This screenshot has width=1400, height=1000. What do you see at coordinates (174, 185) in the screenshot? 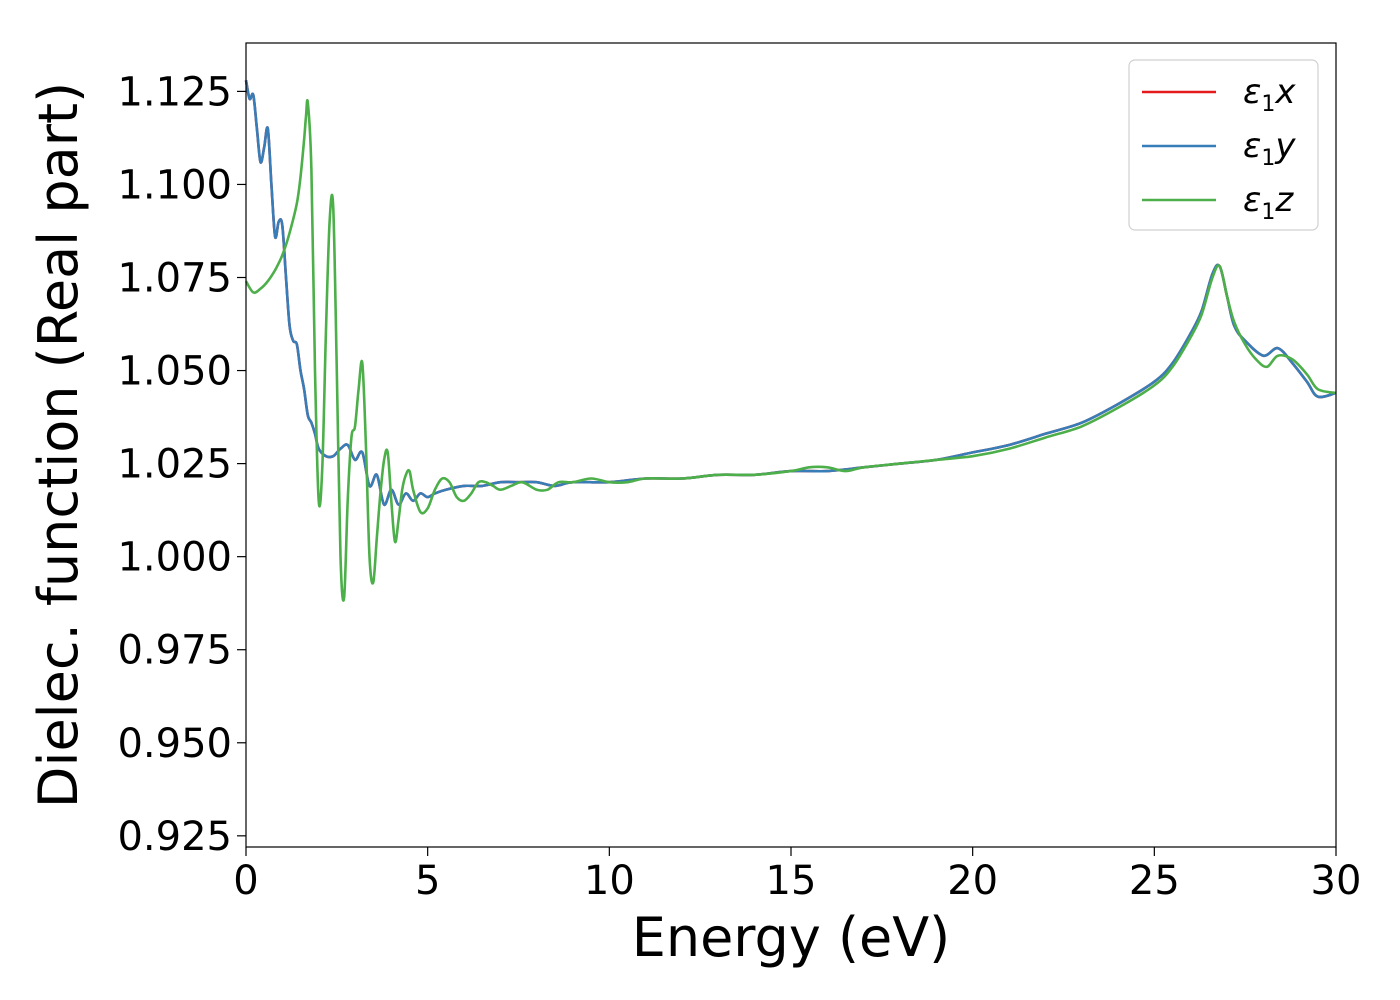
I see `y-tick-label: 1.100` at bounding box center [174, 185].